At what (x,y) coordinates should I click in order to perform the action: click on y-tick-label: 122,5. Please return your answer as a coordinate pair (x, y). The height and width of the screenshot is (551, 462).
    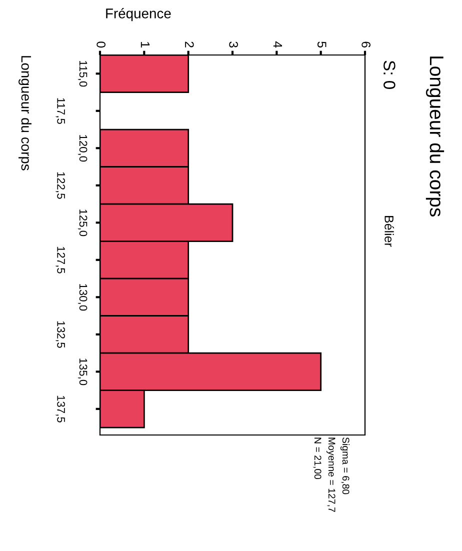
    Looking at the image, I should click on (60, 185).